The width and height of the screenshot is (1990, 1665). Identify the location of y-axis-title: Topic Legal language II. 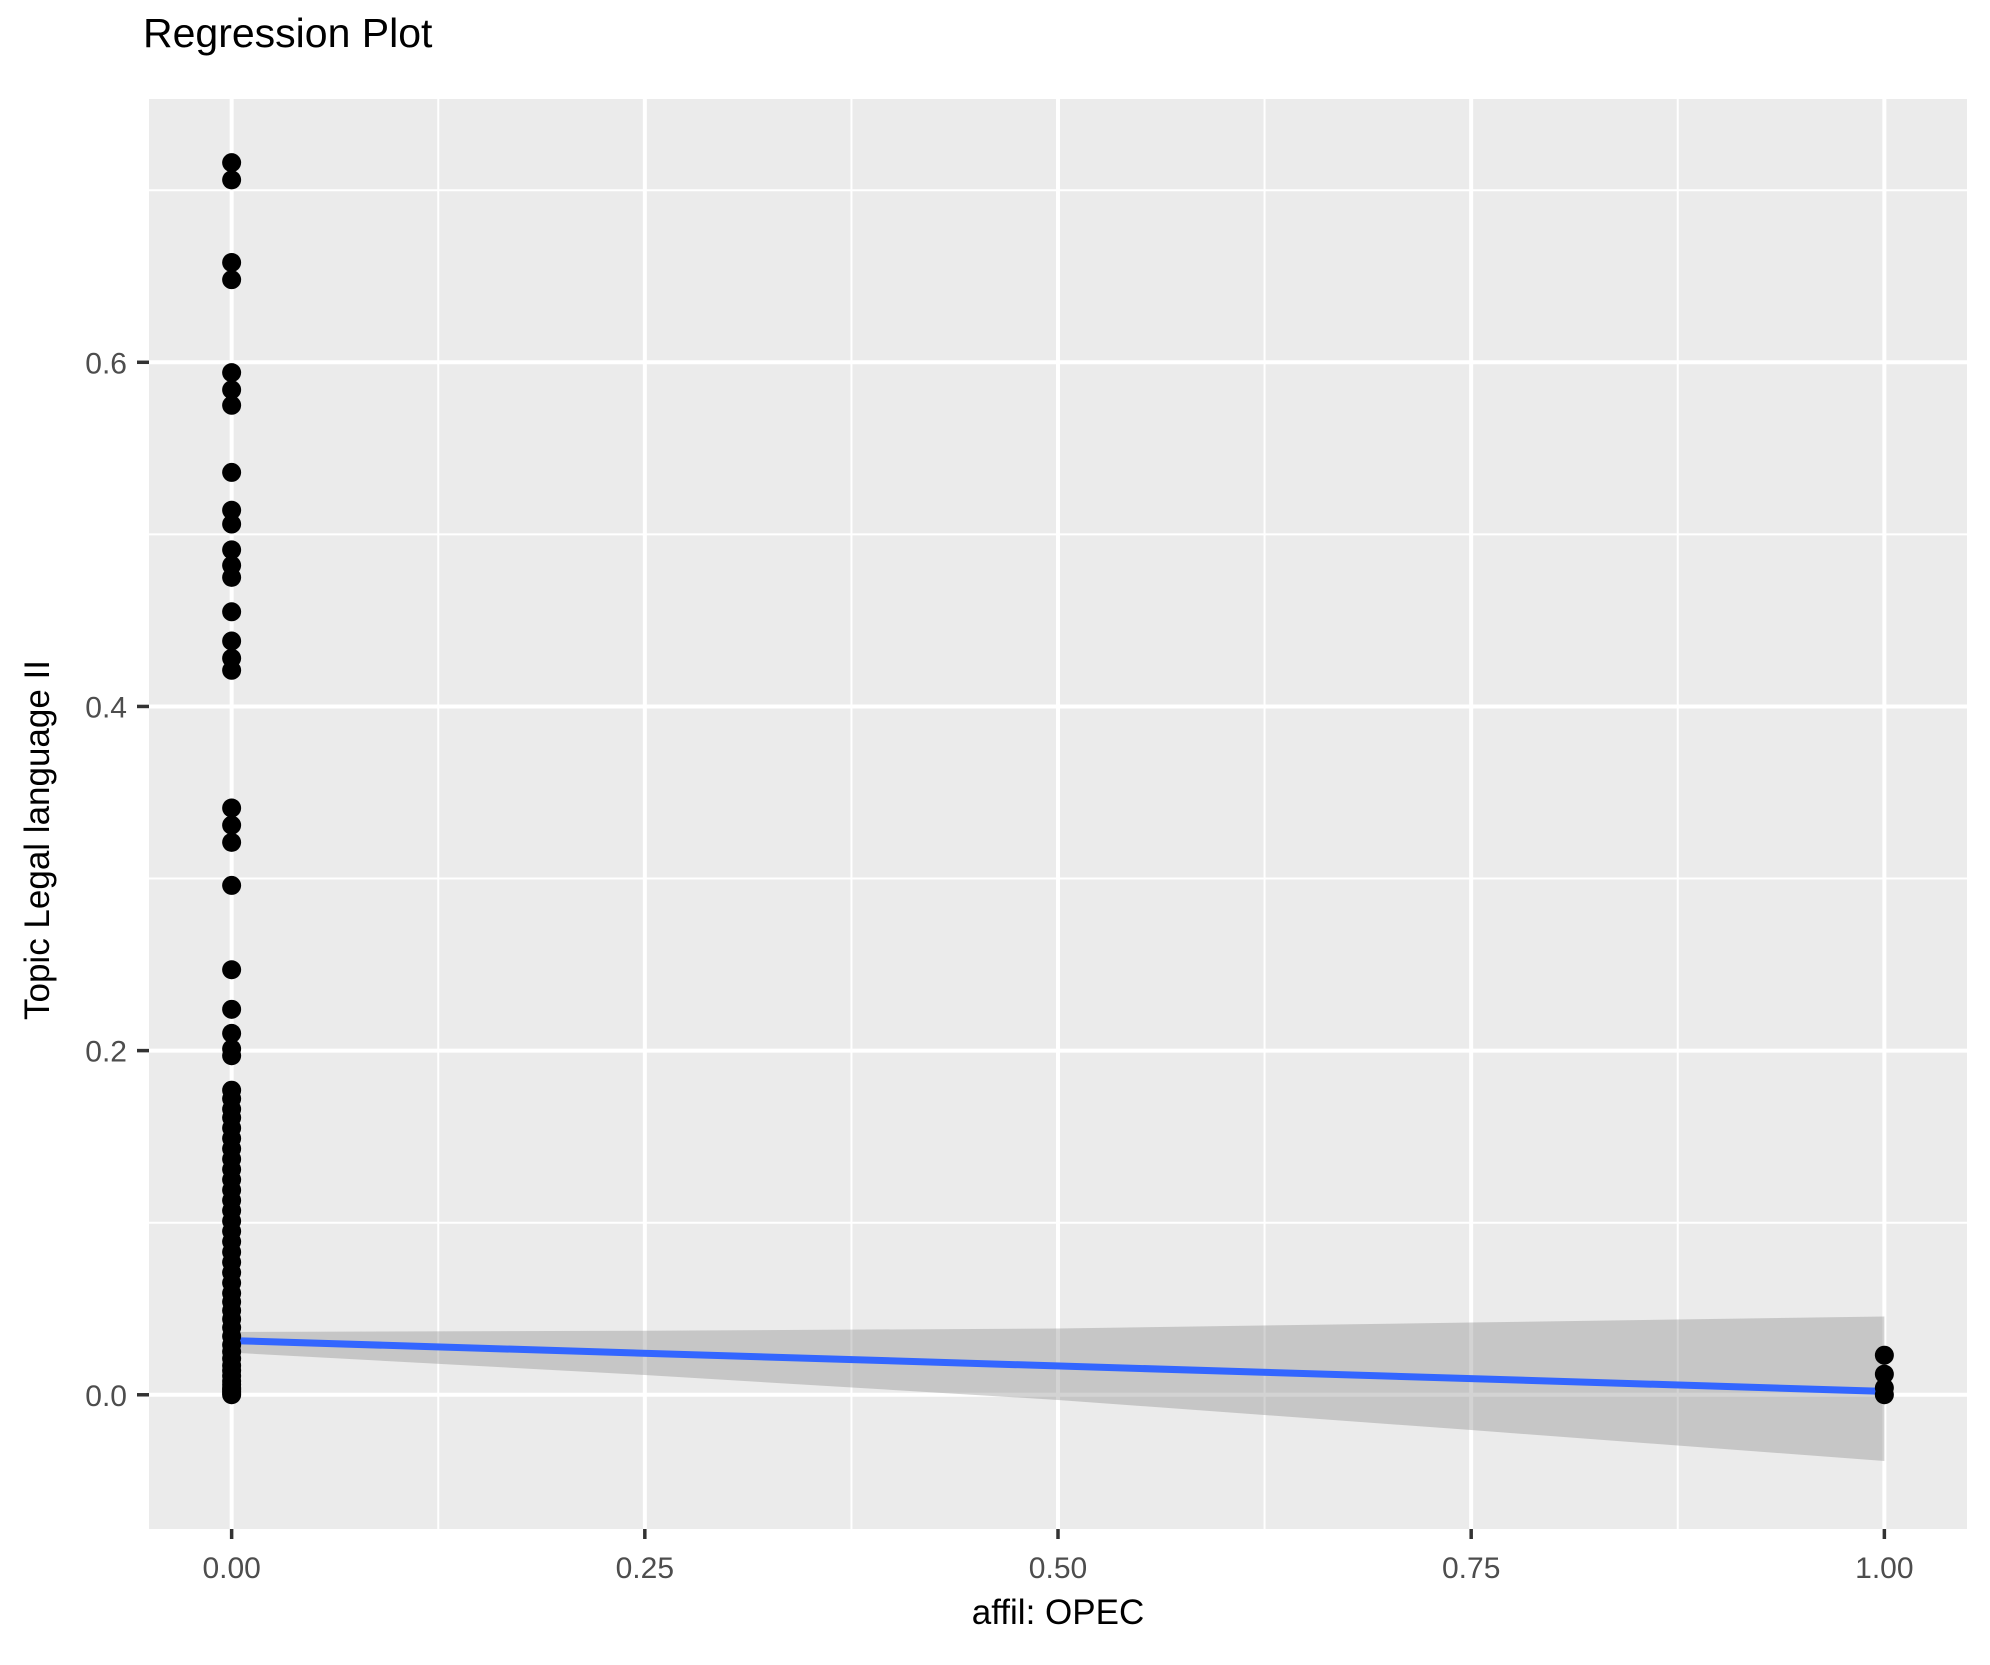
(37, 840).